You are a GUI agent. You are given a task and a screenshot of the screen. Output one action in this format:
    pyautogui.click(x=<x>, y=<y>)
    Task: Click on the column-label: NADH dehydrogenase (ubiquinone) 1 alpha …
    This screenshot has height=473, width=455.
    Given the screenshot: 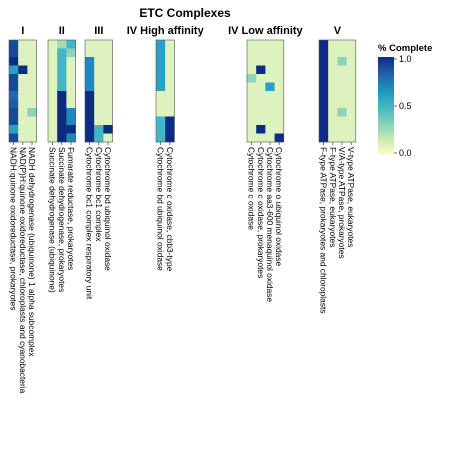 What is the action you would take?
    pyautogui.click(x=32, y=252)
    